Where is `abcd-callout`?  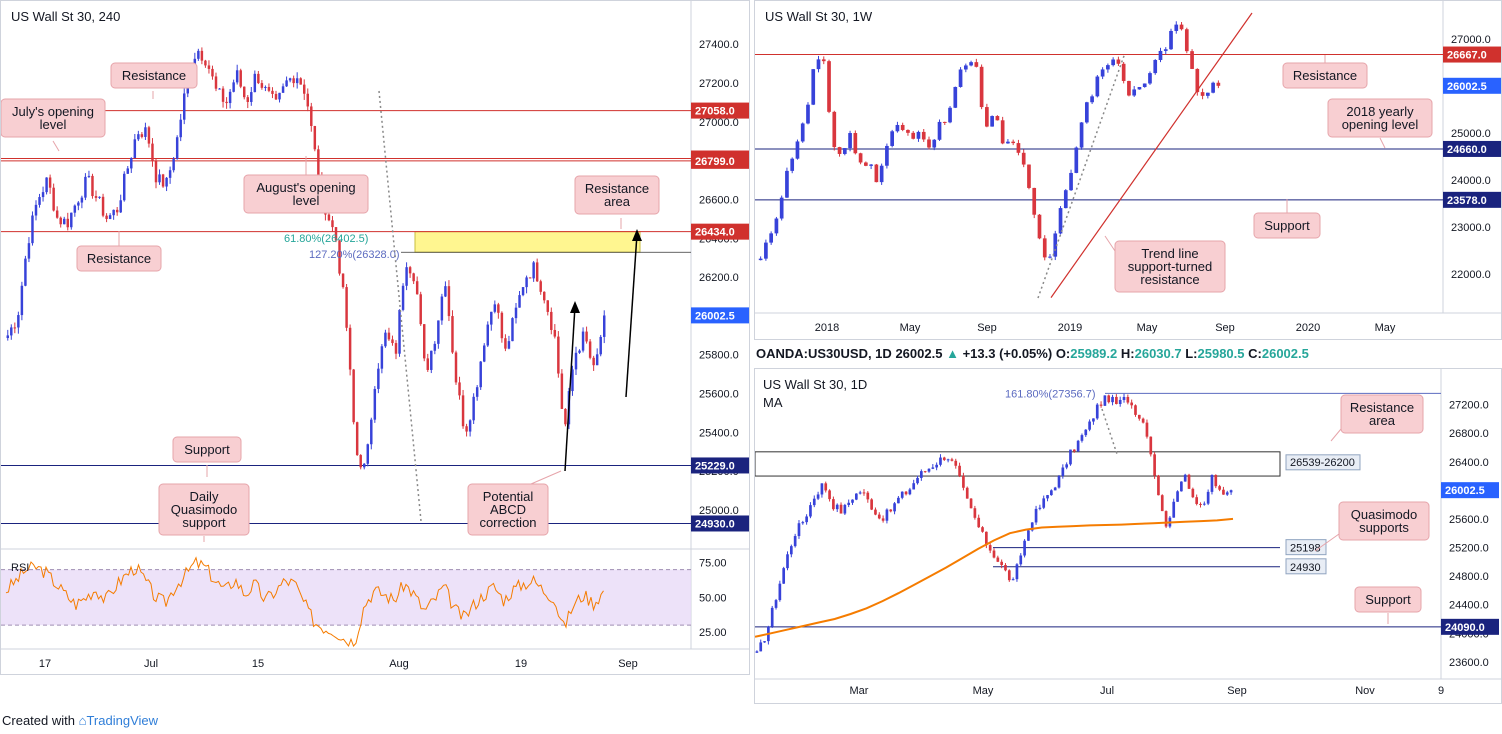
abcd-callout is located at coordinates (508, 509).